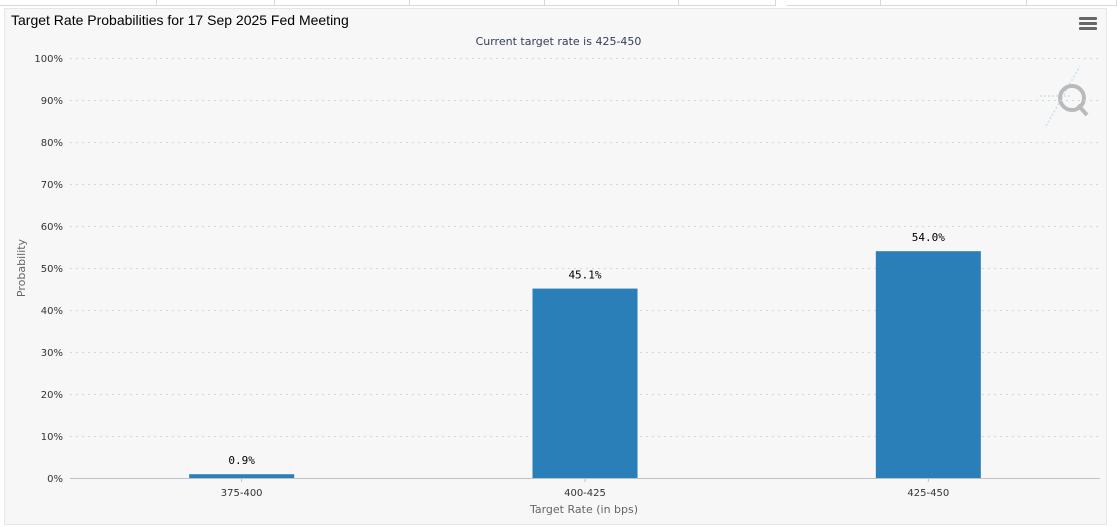 The image size is (1117, 527). I want to click on y-tick-label: 80%, so click(52, 143).